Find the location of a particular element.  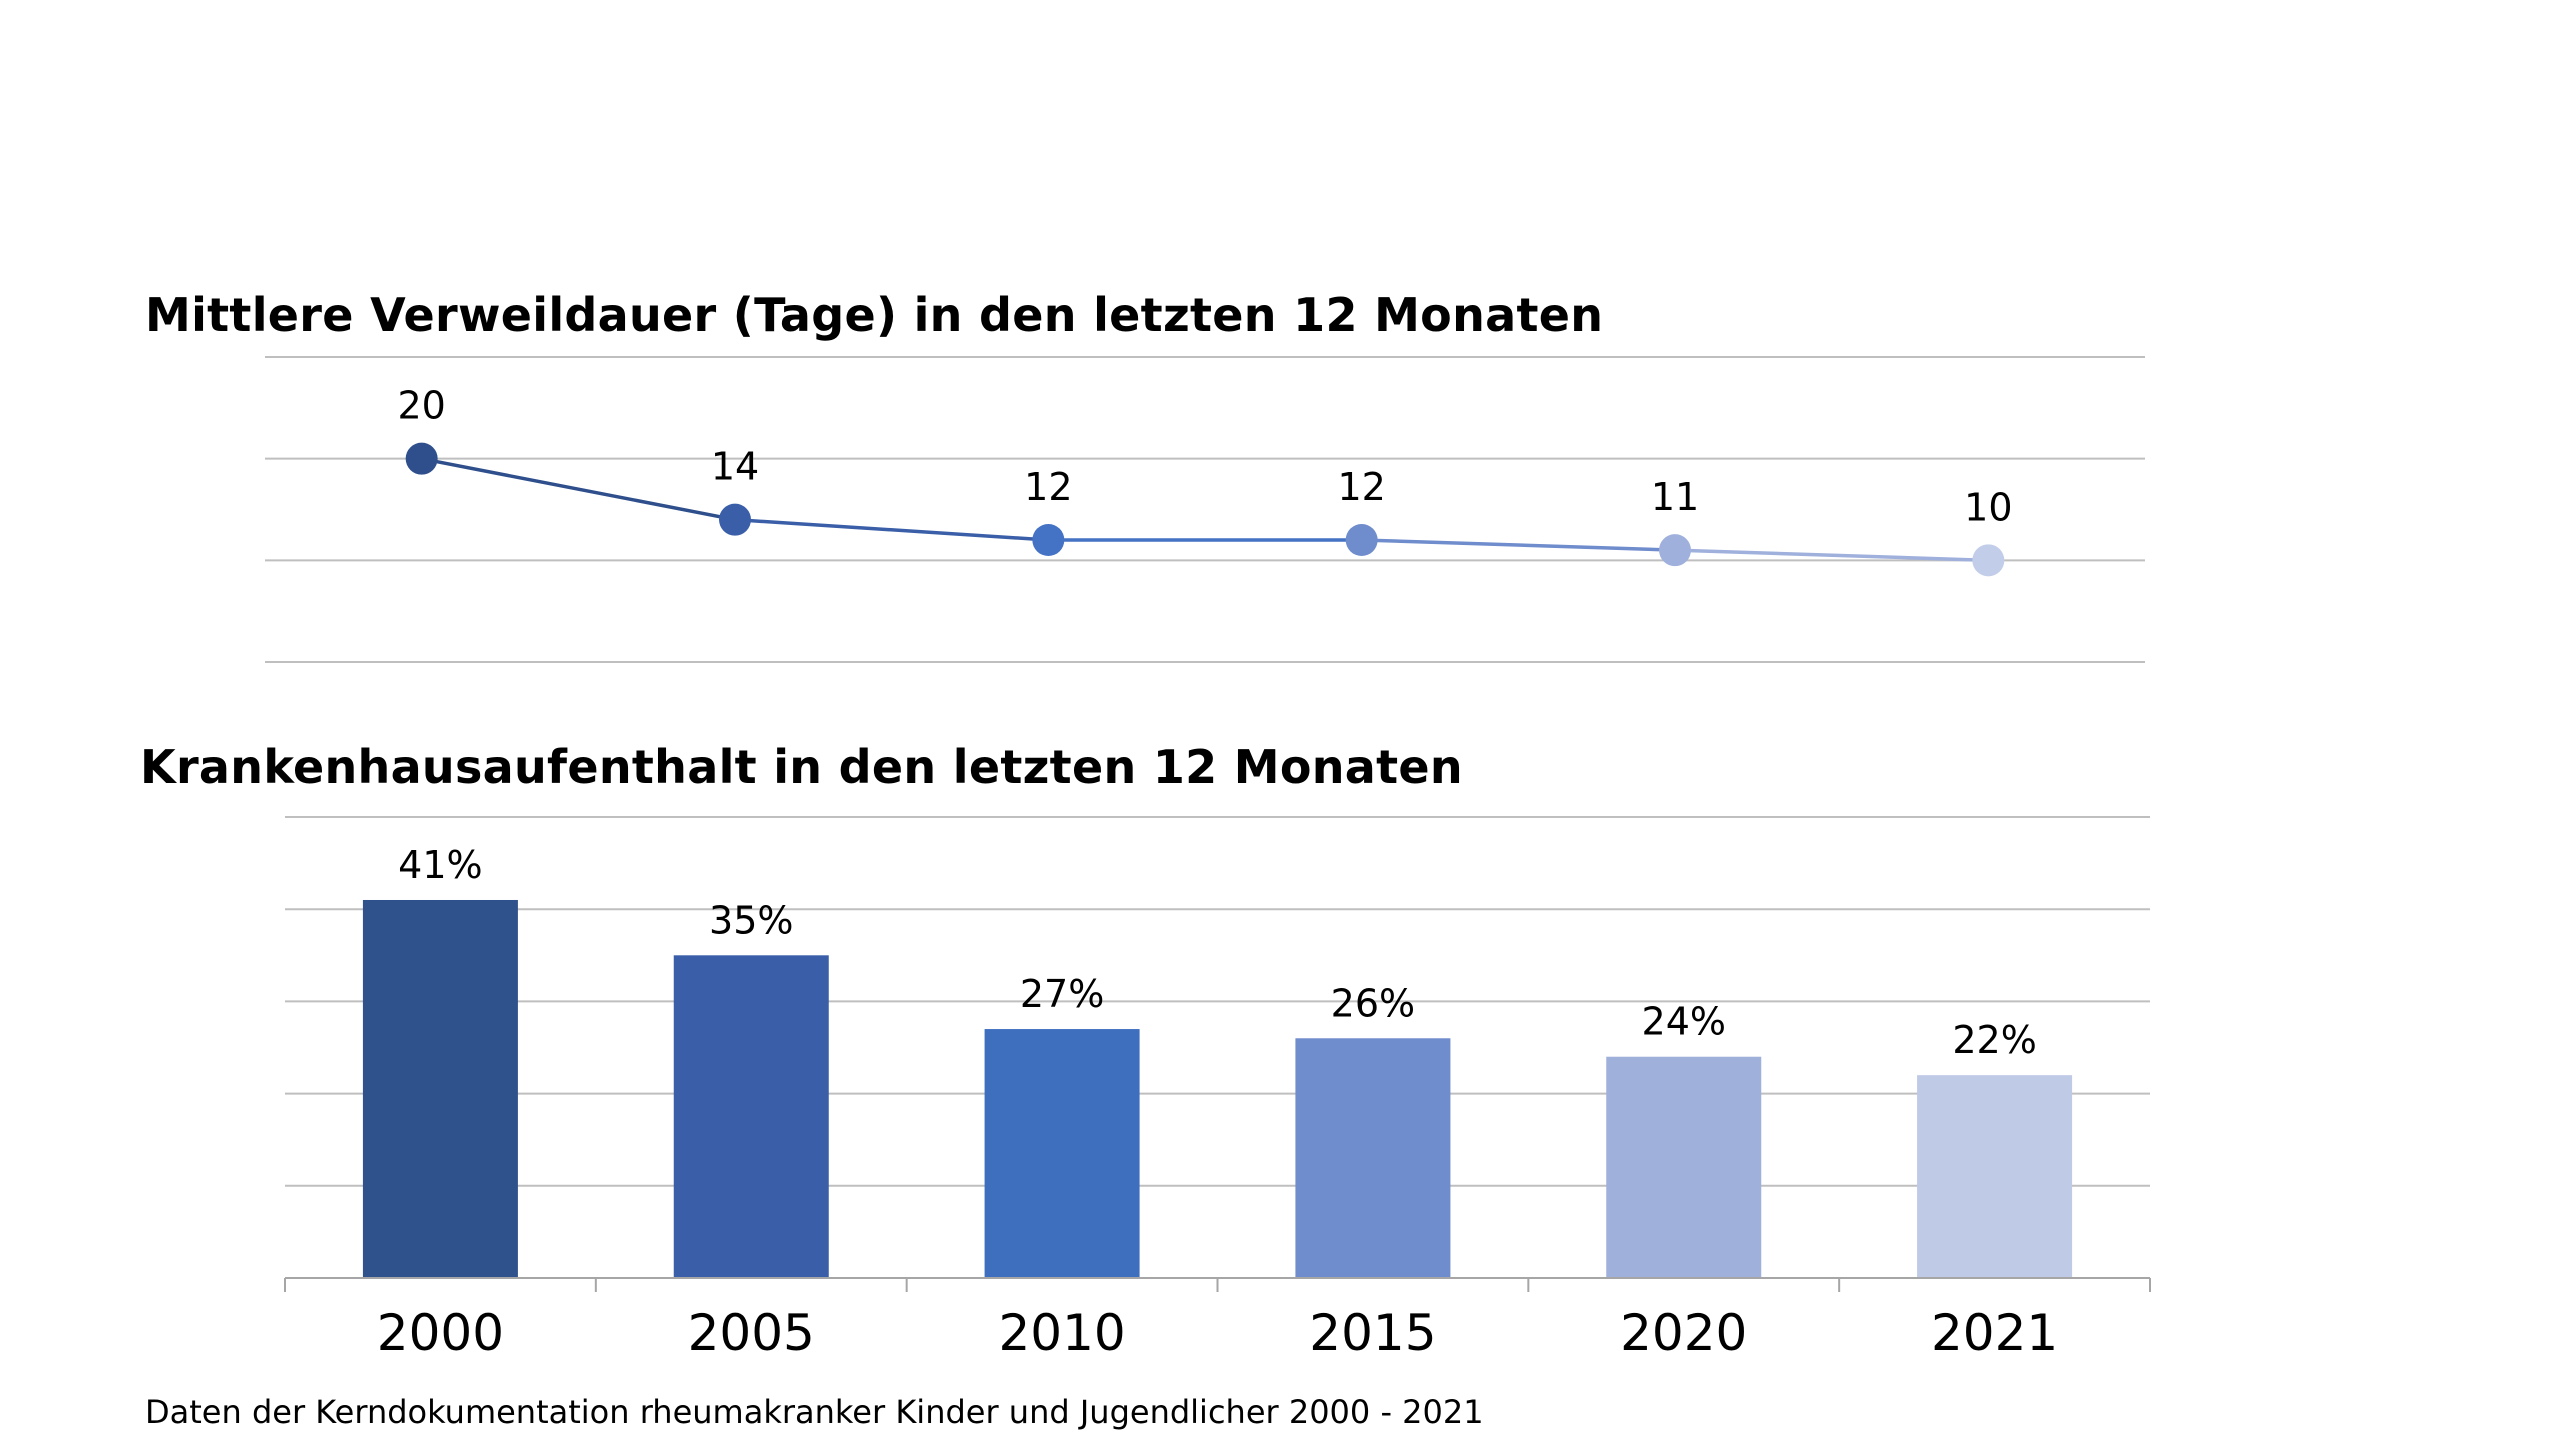

x-tick-label: 2020 is located at coordinates (1683, 1333).